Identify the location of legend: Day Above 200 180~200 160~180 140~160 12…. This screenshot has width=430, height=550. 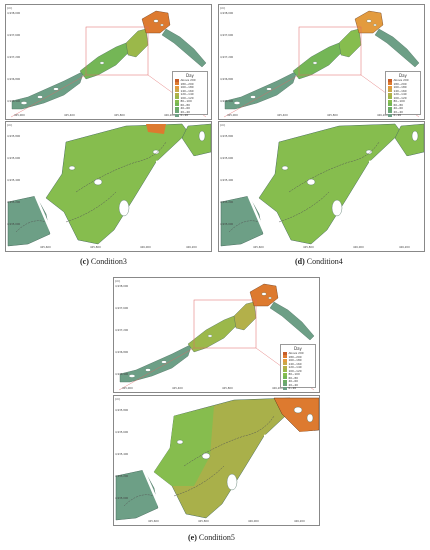
(190, 94).